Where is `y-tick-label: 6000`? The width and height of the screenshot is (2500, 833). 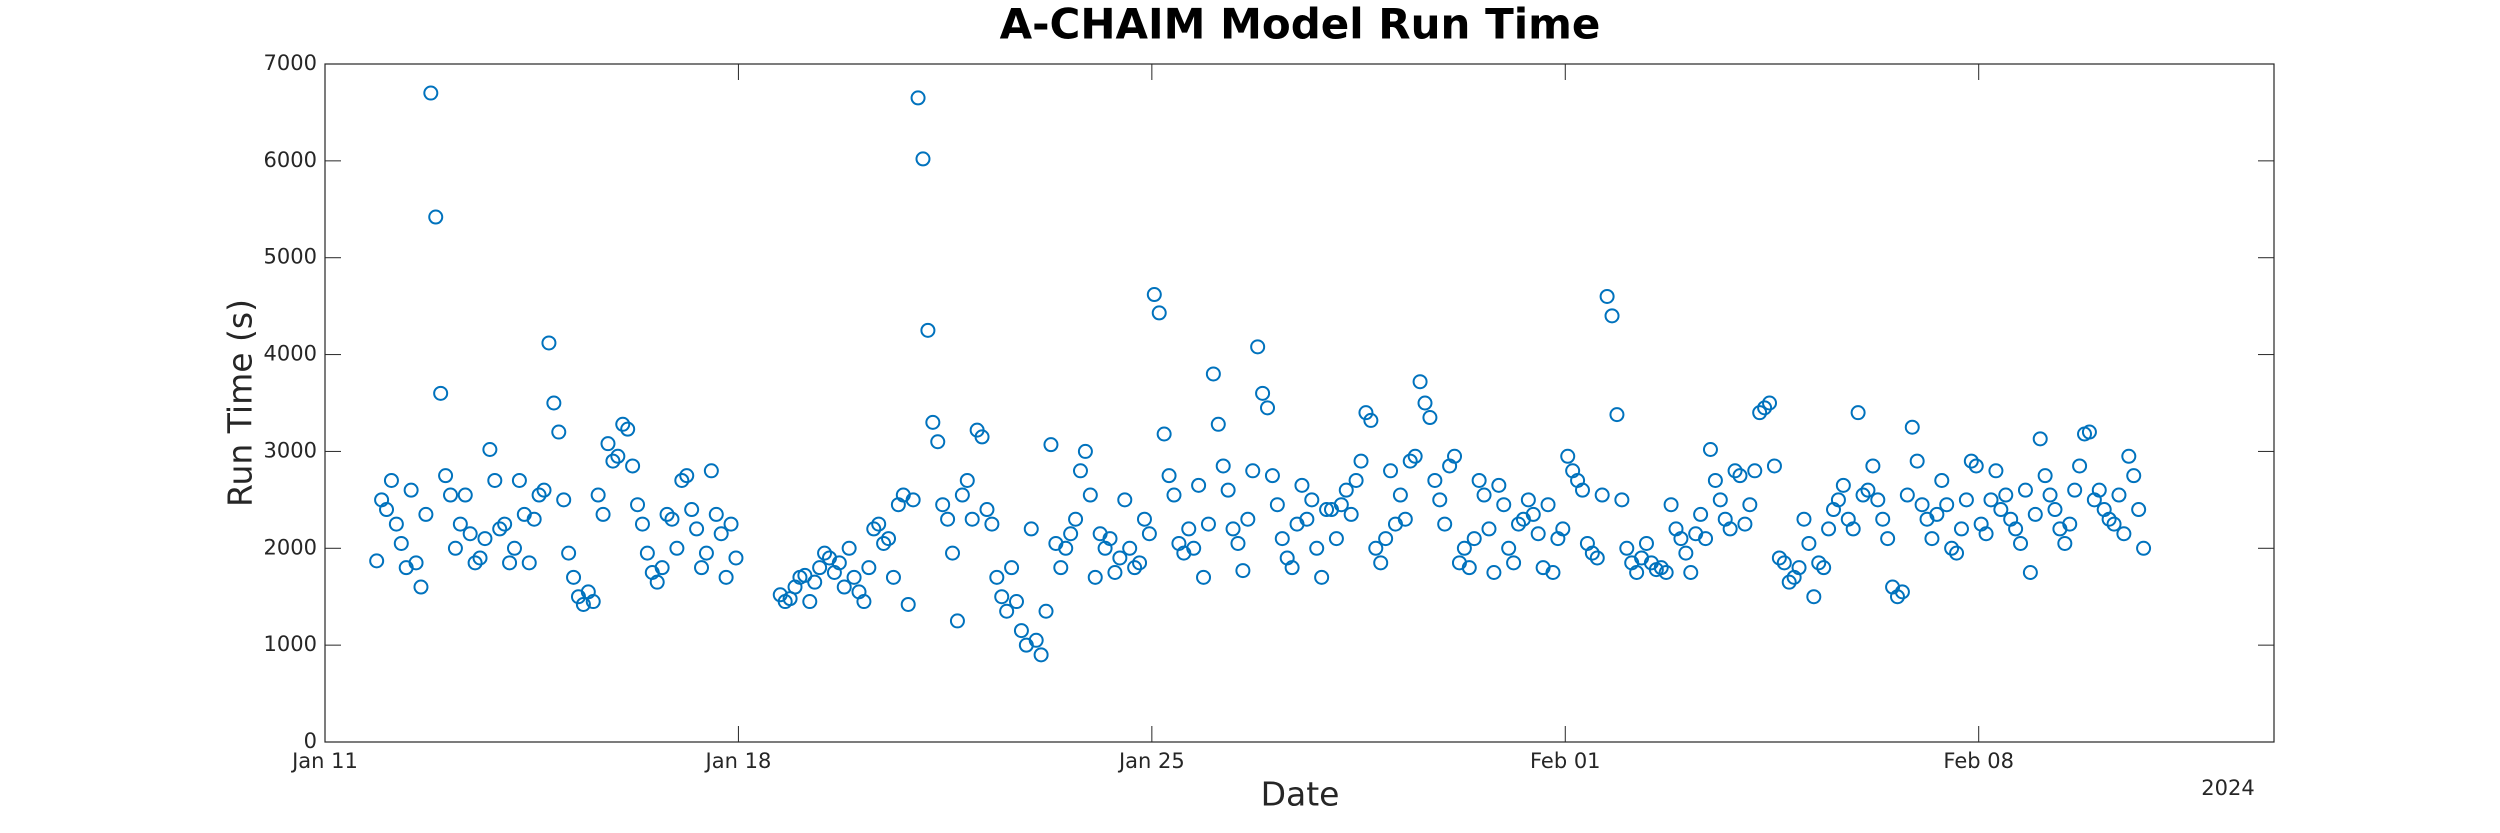
y-tick-label: 6000 is located at coordinates (290, 160).